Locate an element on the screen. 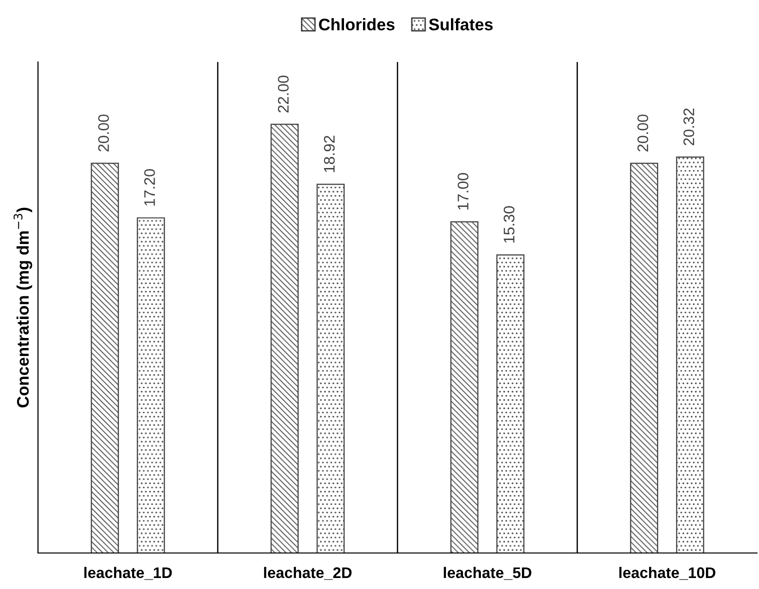 The width and height of the screenshot is (759, 589). x-tick-label: leachate_10D is located at coordinates (667, 573).